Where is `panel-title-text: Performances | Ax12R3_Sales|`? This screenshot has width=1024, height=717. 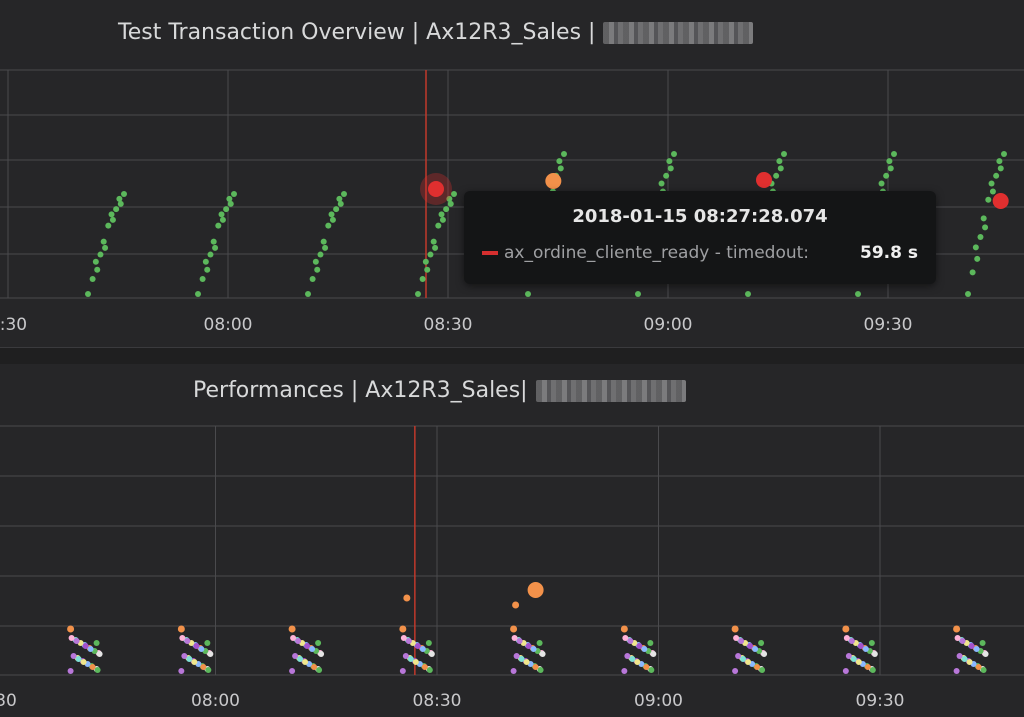
panel-title-text: Performances | Ax12R3_Sales| is located at coordinates (360, 390).